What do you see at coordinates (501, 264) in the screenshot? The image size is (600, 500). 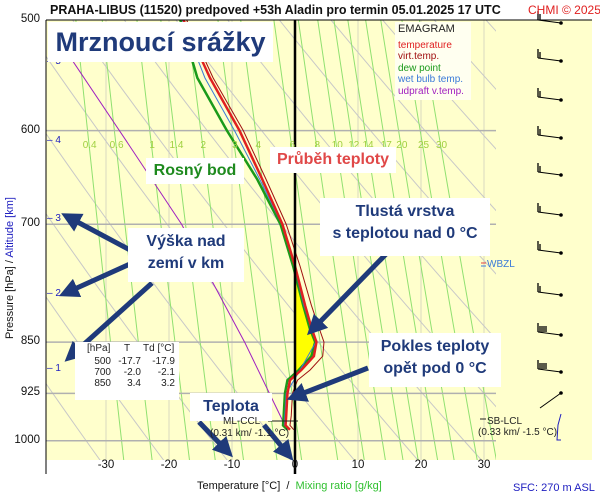 I see `wbzl-label: WBZL` at bounding box center [501, 264].